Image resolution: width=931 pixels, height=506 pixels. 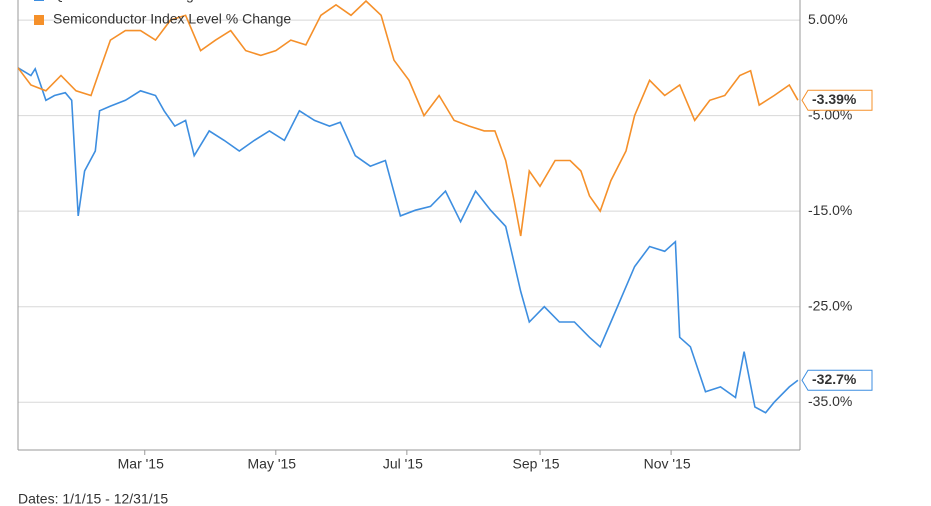 What do you see at coordinates (828, 19) in the screenshot?
I see `y-tick-label: 5.00%` at bounding box center [828, 19].